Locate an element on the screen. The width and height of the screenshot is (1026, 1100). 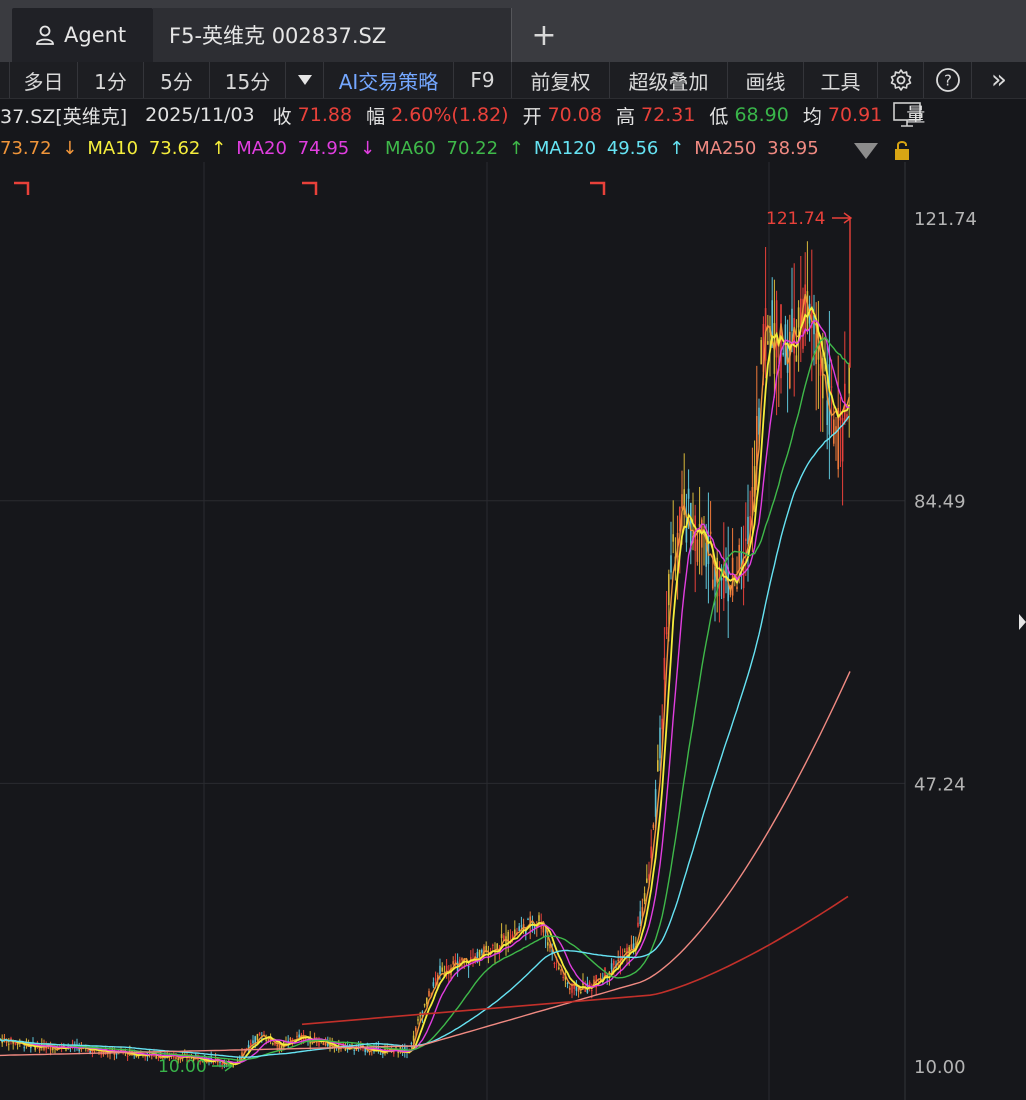
period-5min-button: 5分 is located at coordinates (177, 80).